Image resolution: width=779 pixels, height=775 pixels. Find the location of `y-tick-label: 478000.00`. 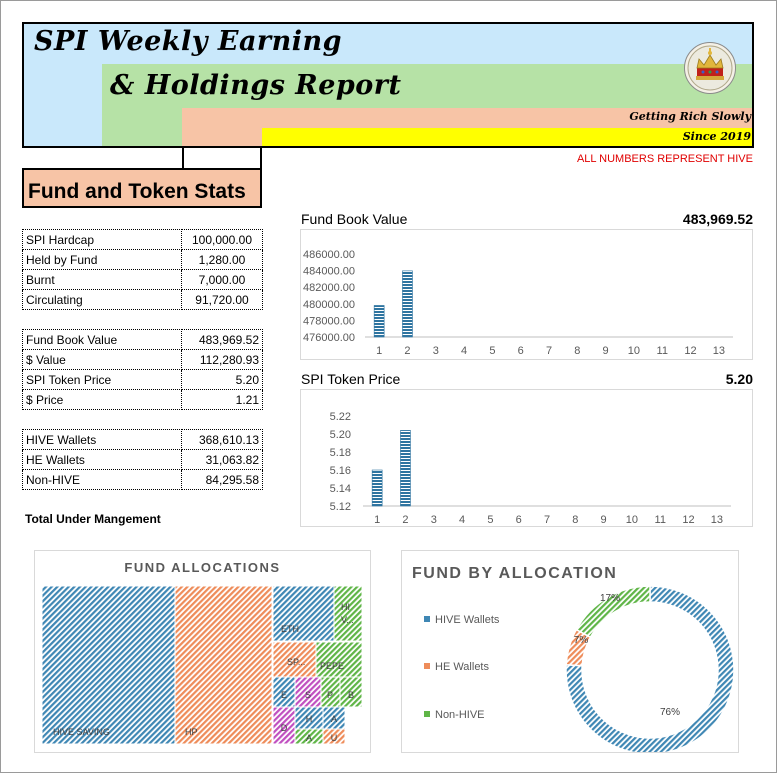

y-tick-label: 478000.00 is located at coordinates (329, 321).